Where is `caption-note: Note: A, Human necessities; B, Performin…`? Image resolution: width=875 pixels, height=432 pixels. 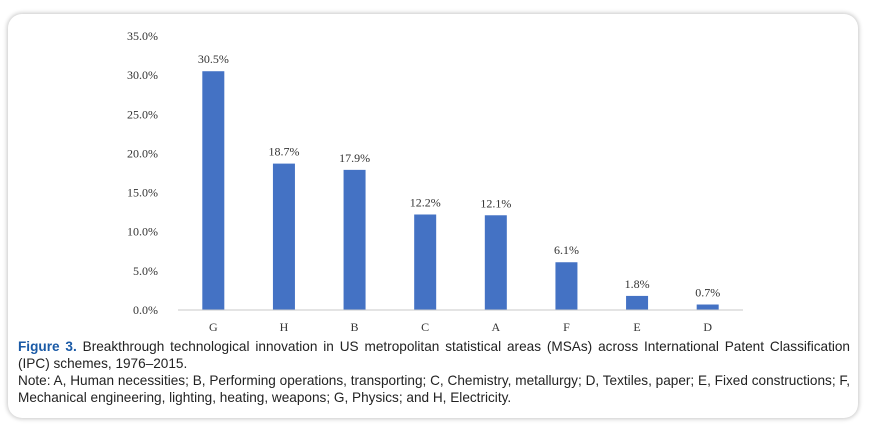 caption-note: Note: A, Human necessities; B, Performin… is located at coordinates (434, 389).